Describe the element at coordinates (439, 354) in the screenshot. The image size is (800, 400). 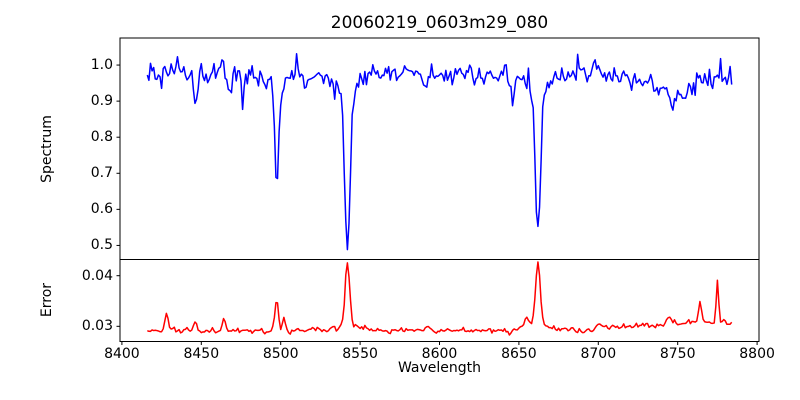
I see `x-tick-label: 8600` at that location.